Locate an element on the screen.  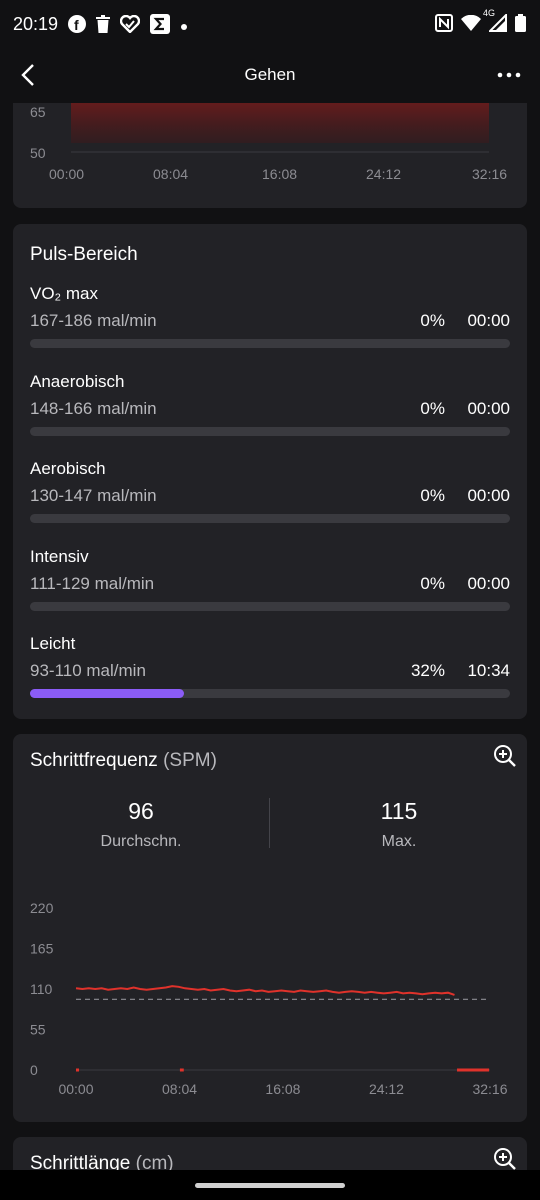
hr-zone-range: 93-110 mal/min is located at coordinates (88, 670).